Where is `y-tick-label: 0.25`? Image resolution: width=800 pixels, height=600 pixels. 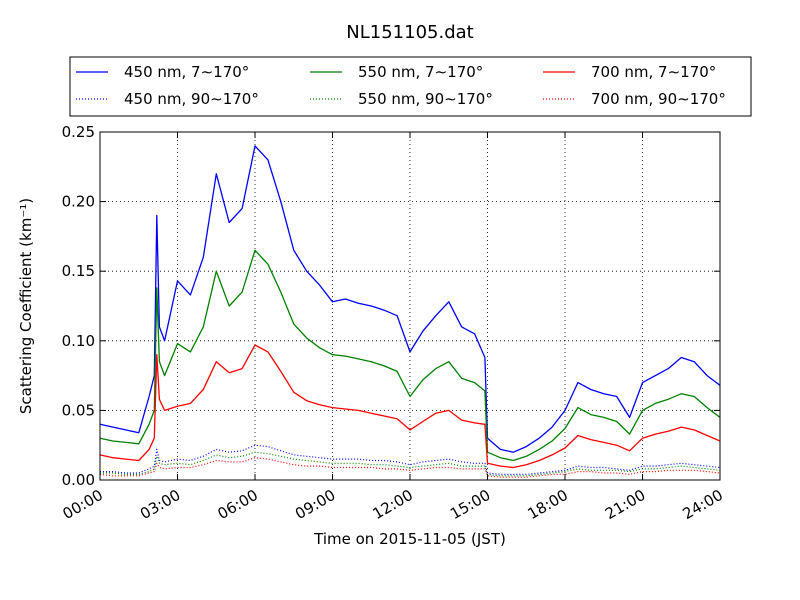
y-tick-label: 0.25 is located at coordinates (78, 132).